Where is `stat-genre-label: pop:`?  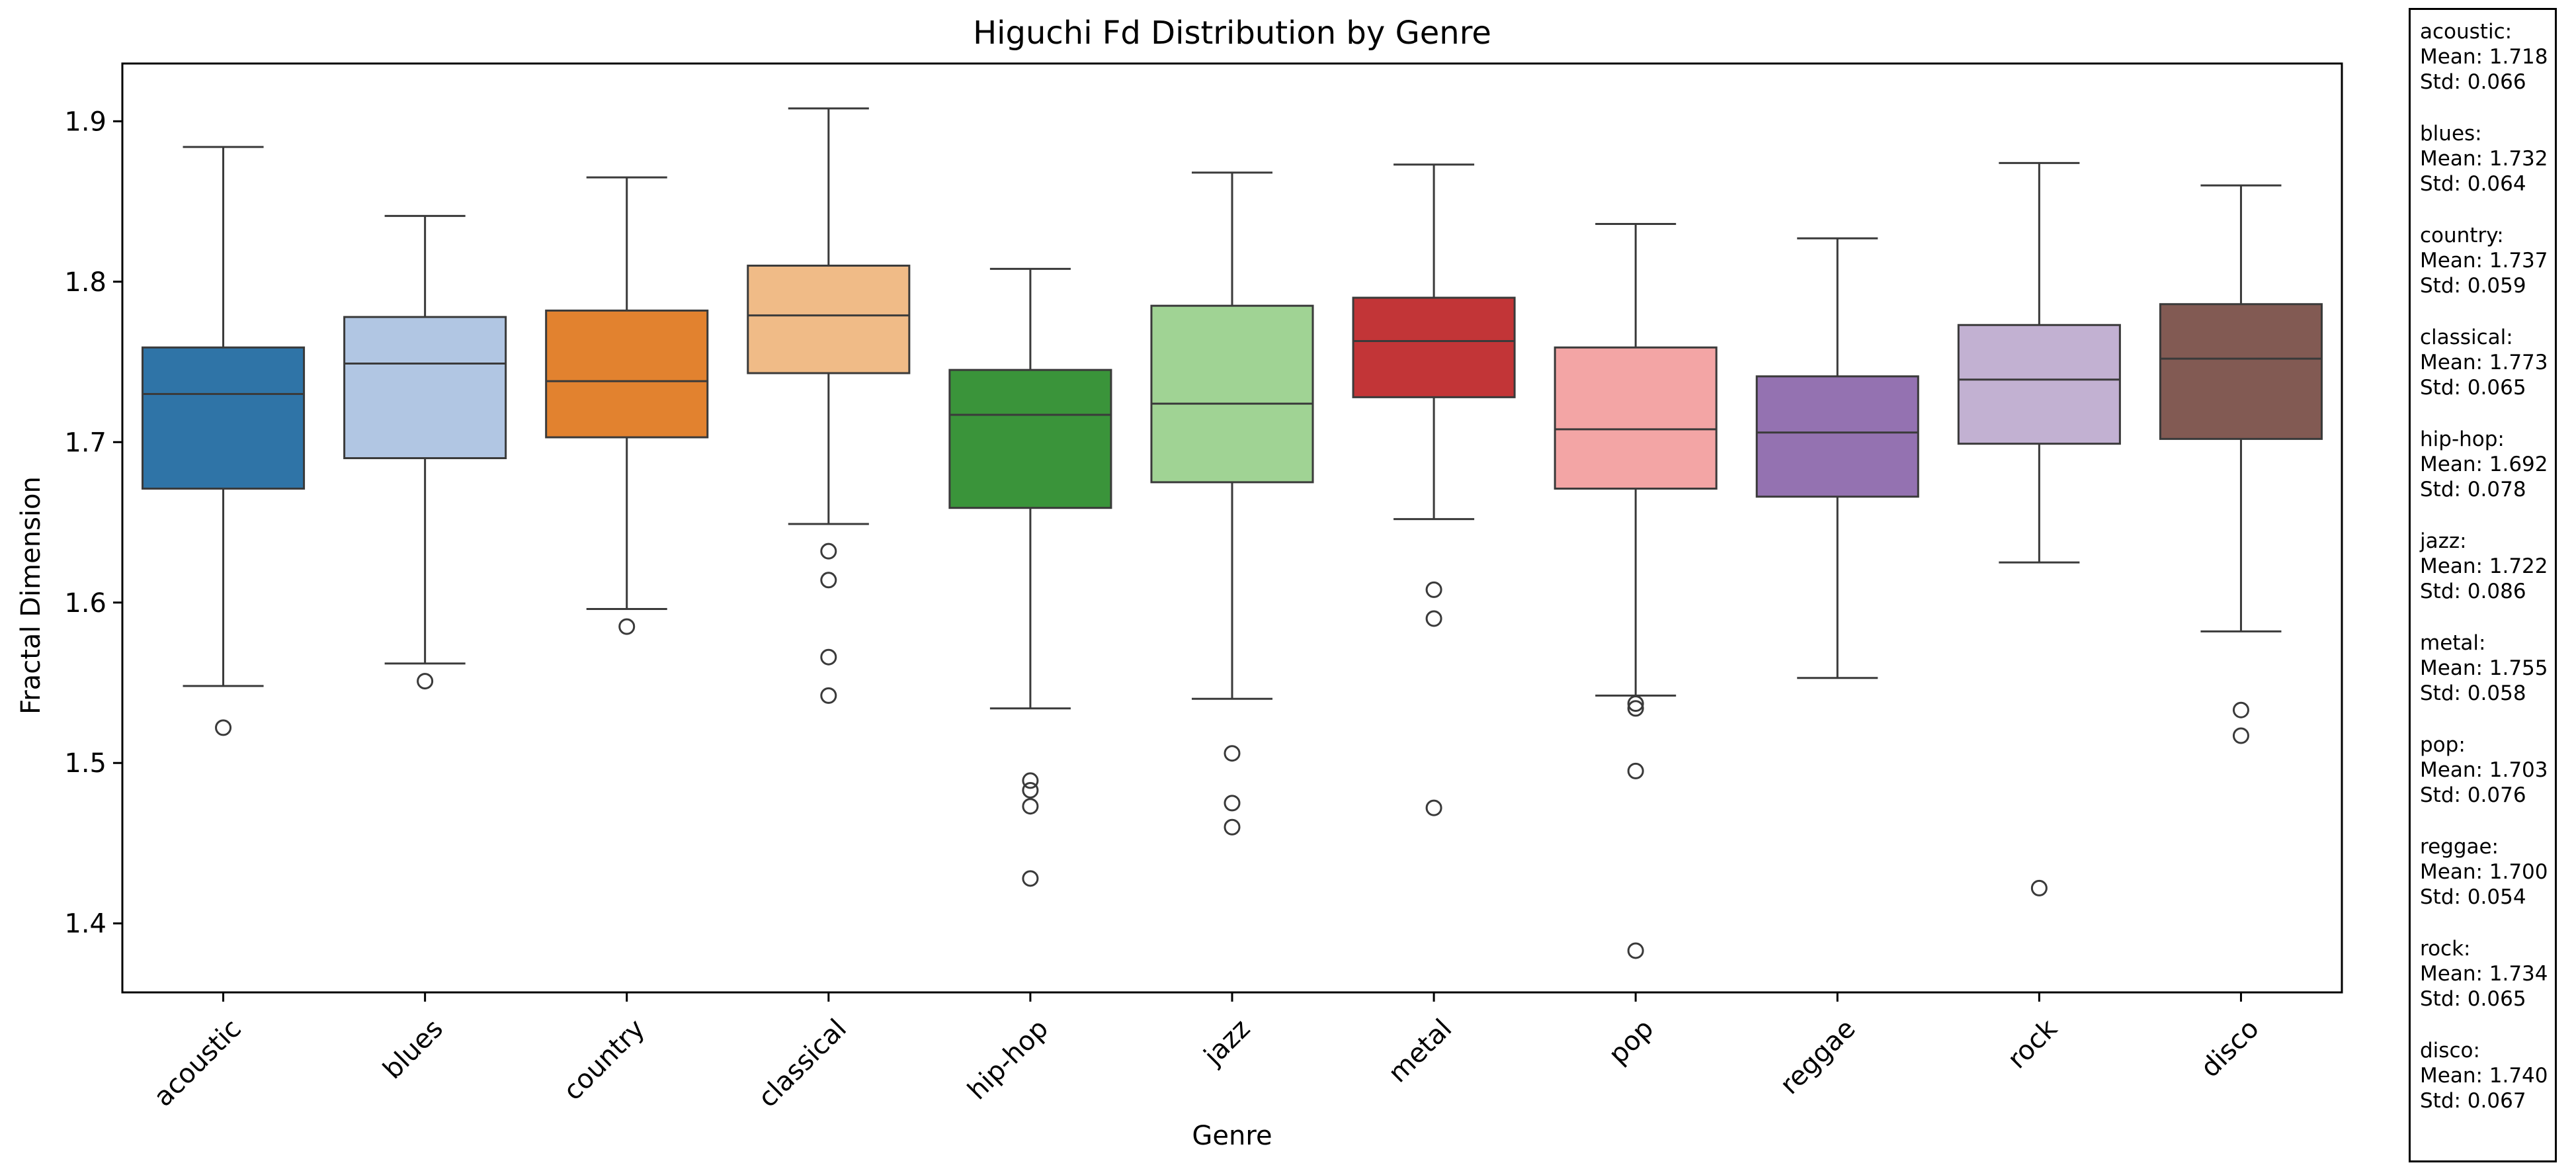
stat-genre-label: pop: is located at coordinates (2443, 745).